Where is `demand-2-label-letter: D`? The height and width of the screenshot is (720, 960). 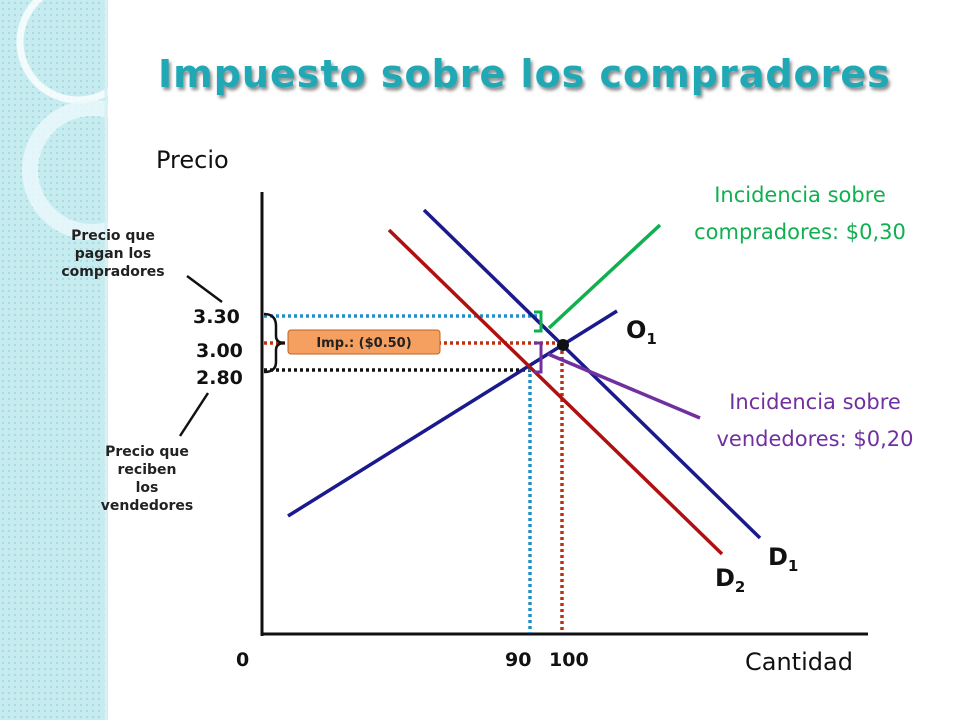
demand-2-label-letter: D is located at coordinates (725, 578).